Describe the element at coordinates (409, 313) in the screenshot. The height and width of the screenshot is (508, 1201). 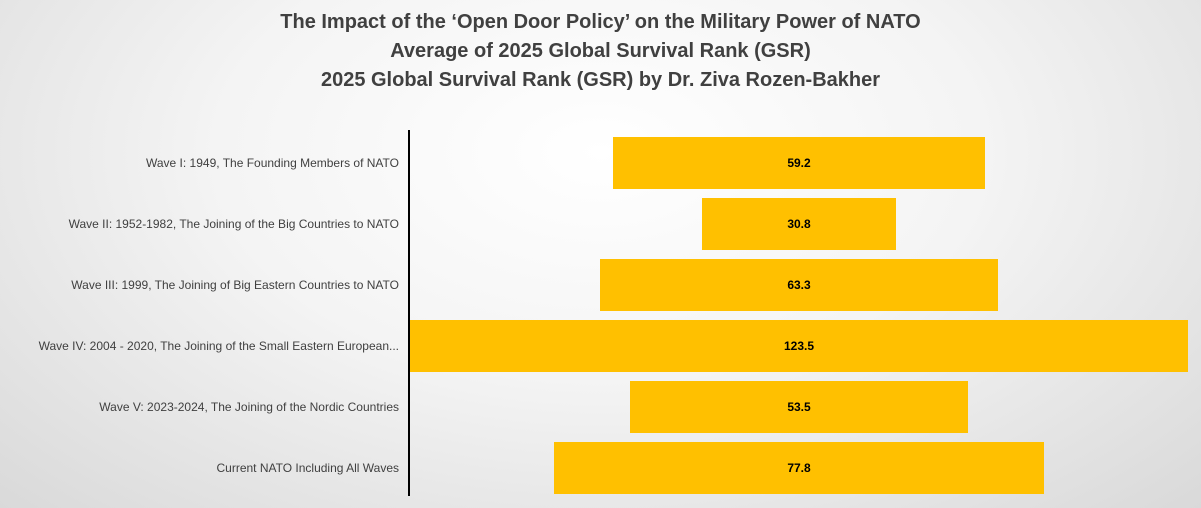
I see `category-axis-line` at that location.